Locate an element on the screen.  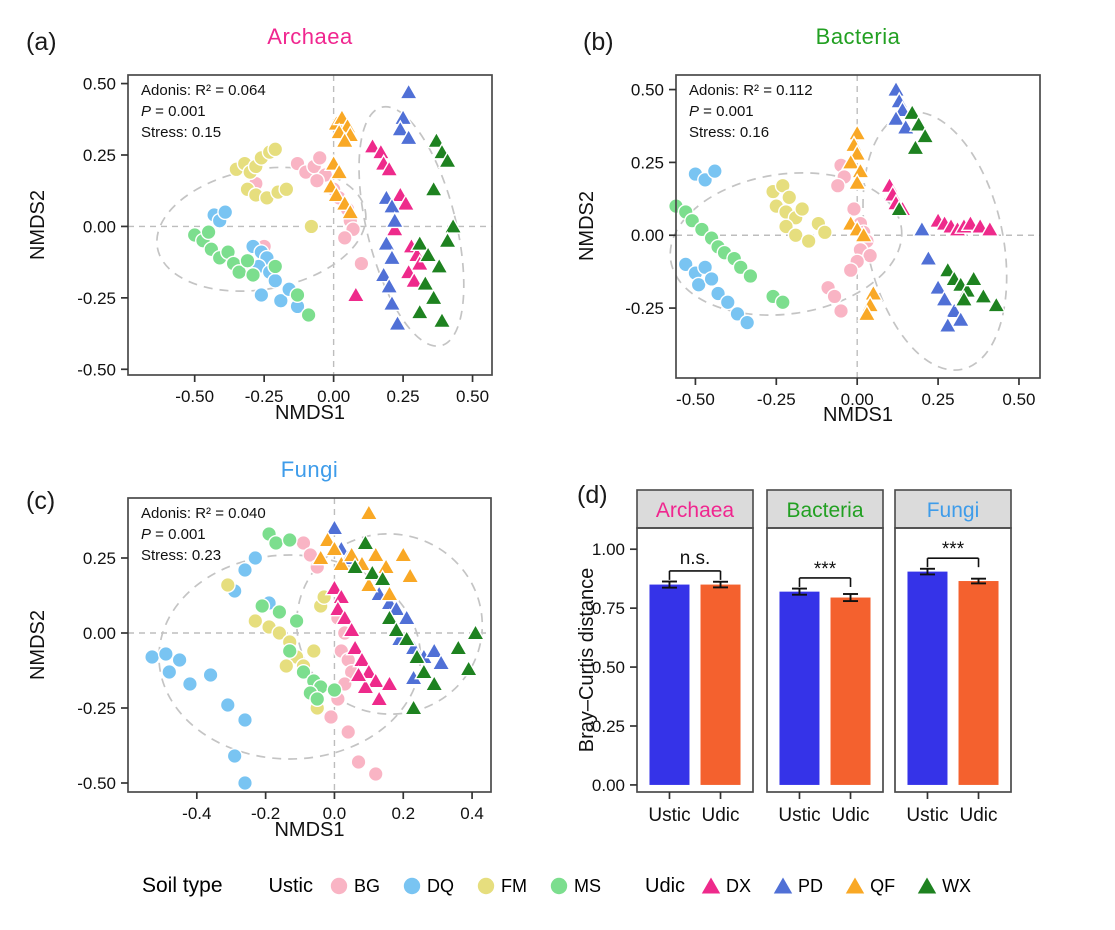
x-tick-label-Ustic: Ustic is located at coordinates (669, 815).